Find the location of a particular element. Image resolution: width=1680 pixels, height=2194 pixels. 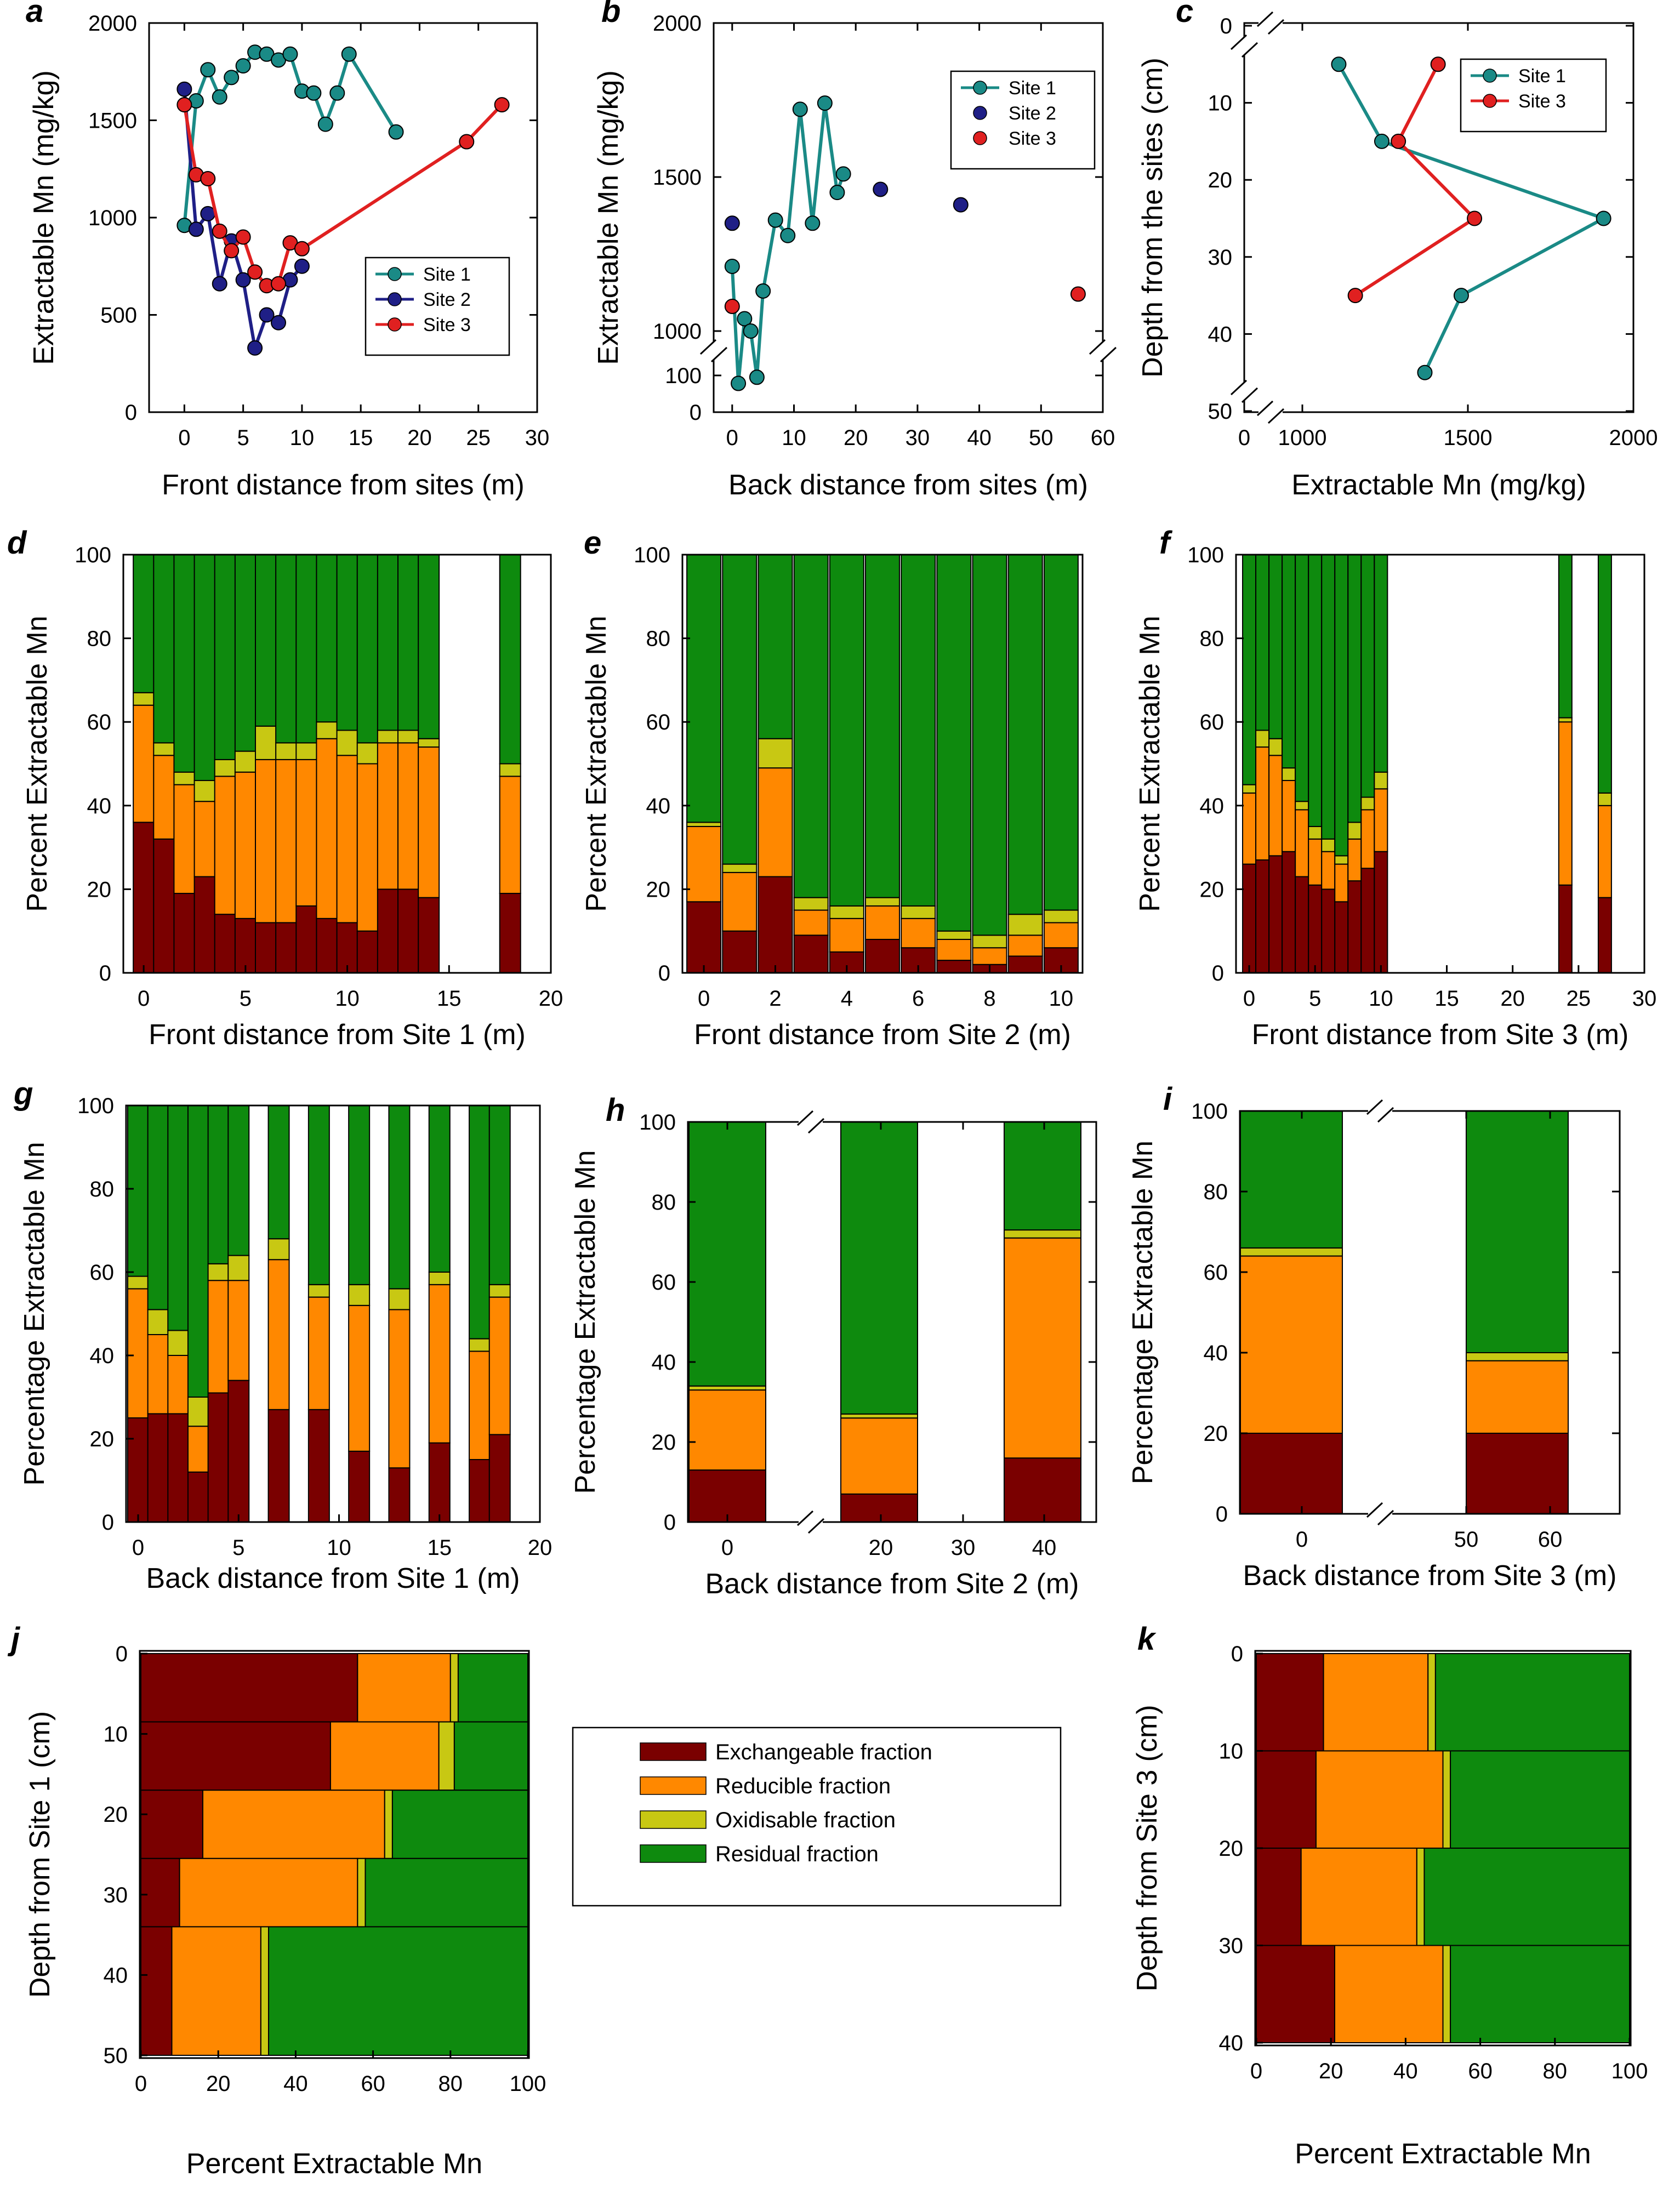

x-tick-label: 1500 is located at coordinates (1468, 438).